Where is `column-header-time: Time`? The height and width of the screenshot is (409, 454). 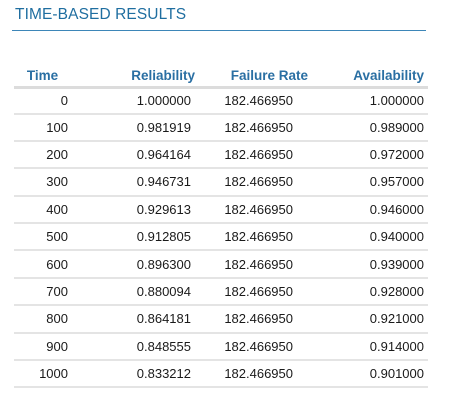
column-header-time: Time is located at coordinates (42, 76).